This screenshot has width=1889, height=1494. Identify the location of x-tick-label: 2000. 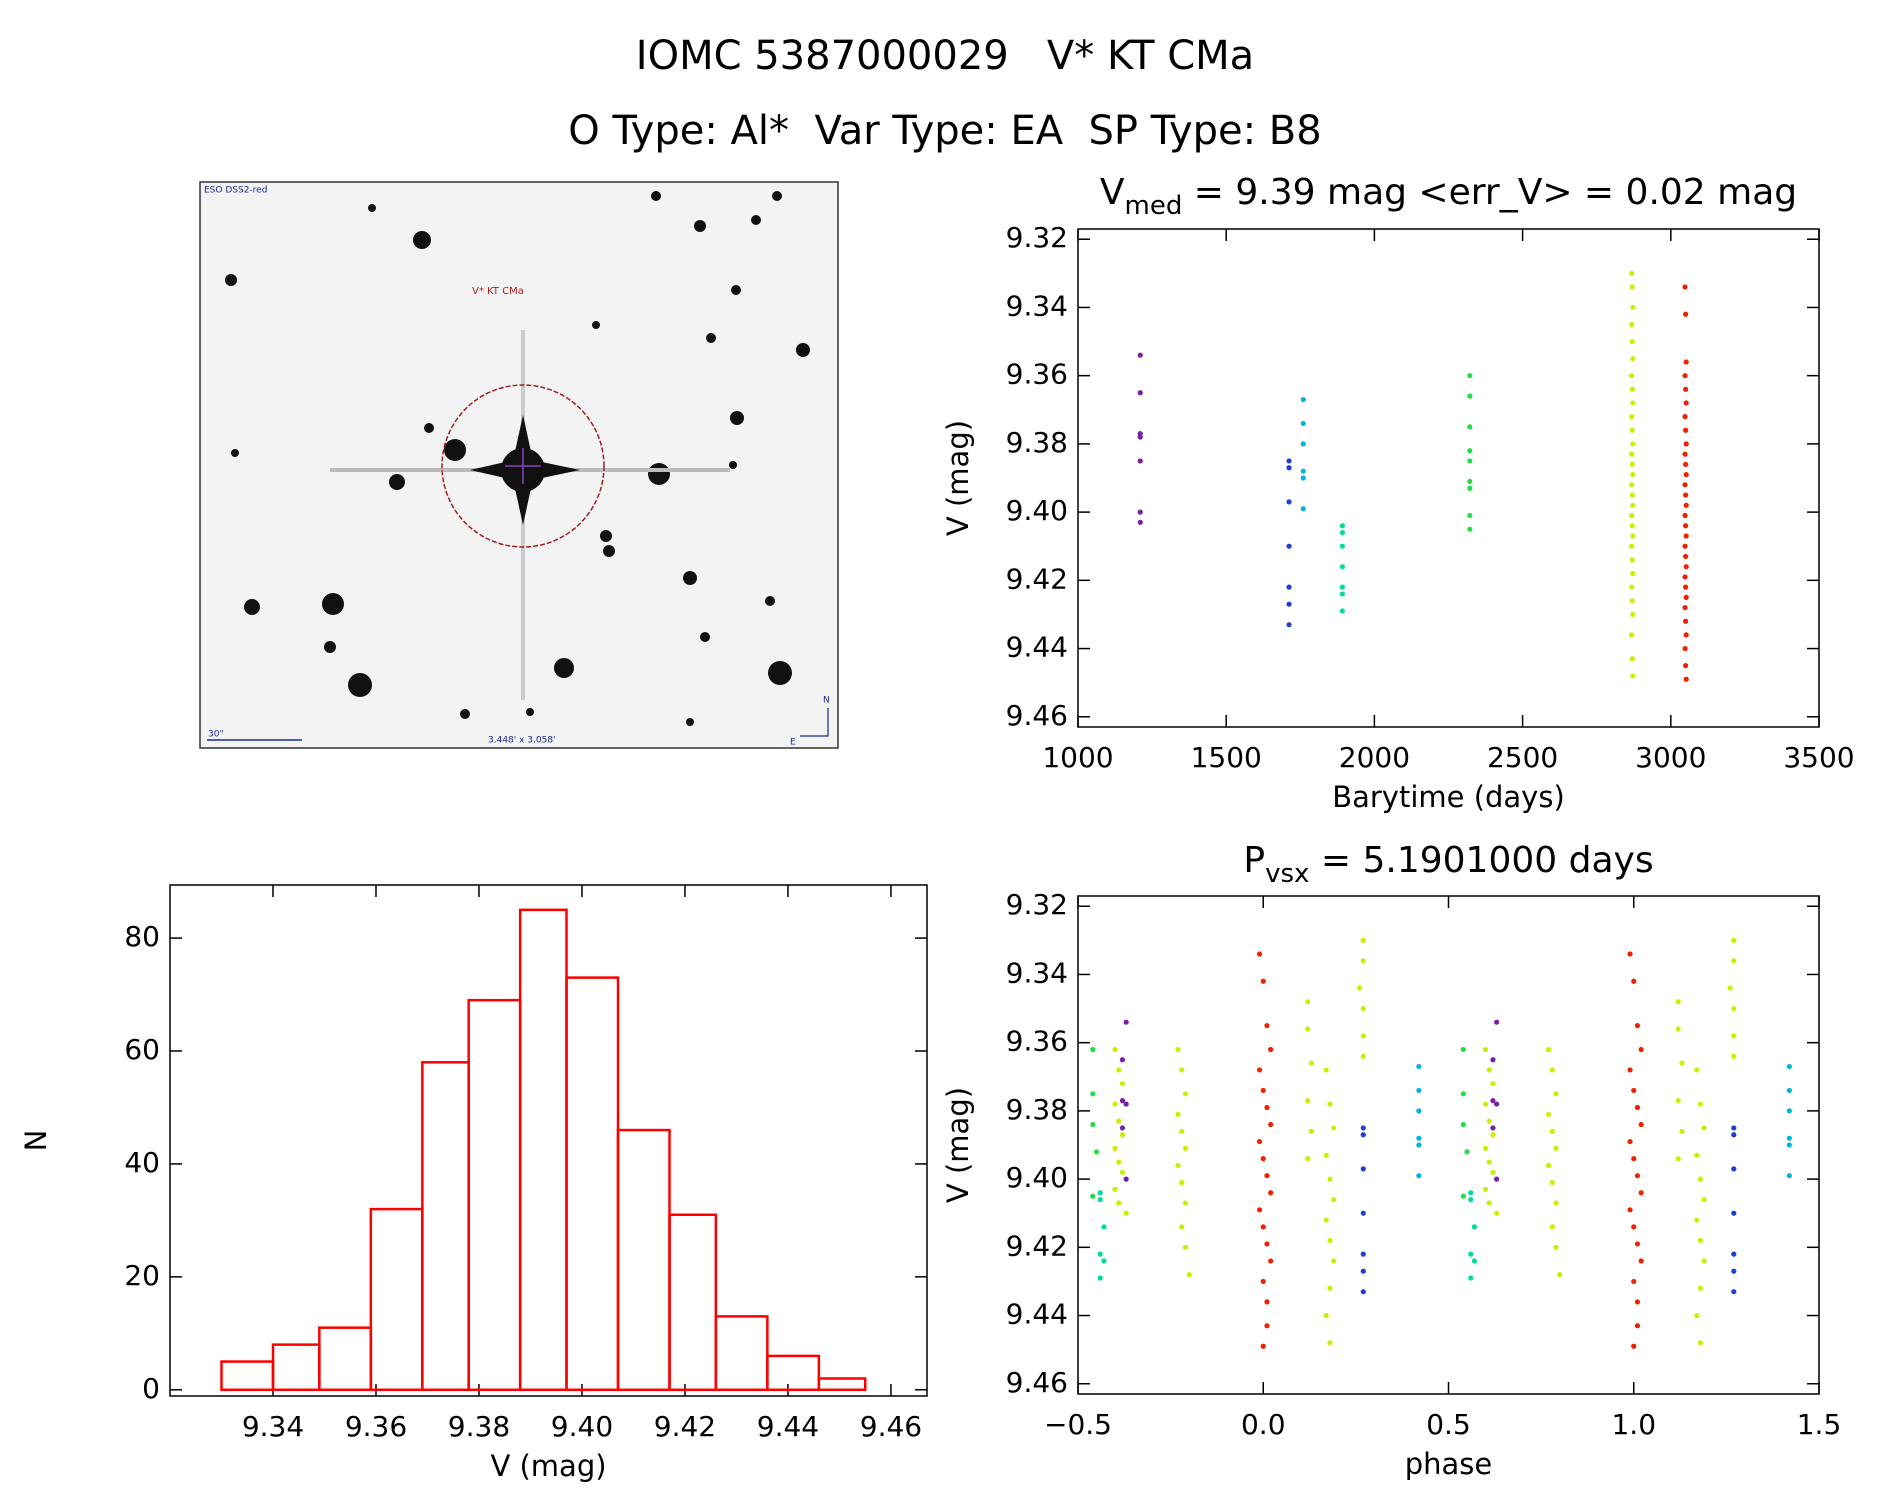
(1374, 757).